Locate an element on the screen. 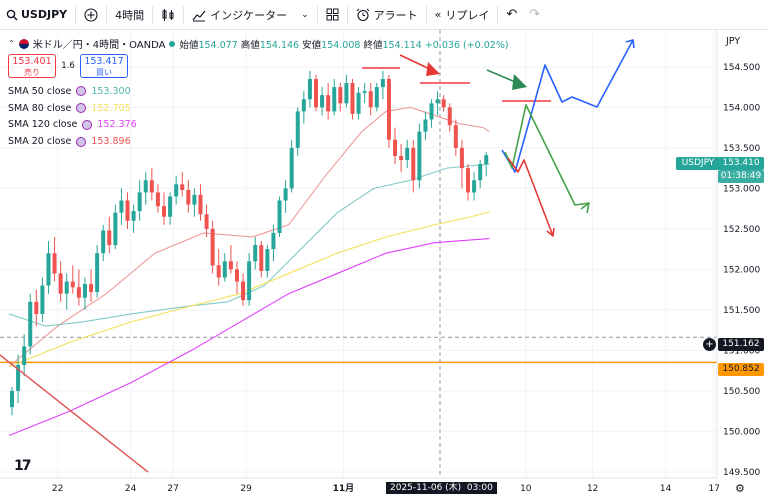 Image resolution: width=768 pixels, height=495 pixels. indicators-button: インジケーター ⌄ is located at coordinates (250, 15).